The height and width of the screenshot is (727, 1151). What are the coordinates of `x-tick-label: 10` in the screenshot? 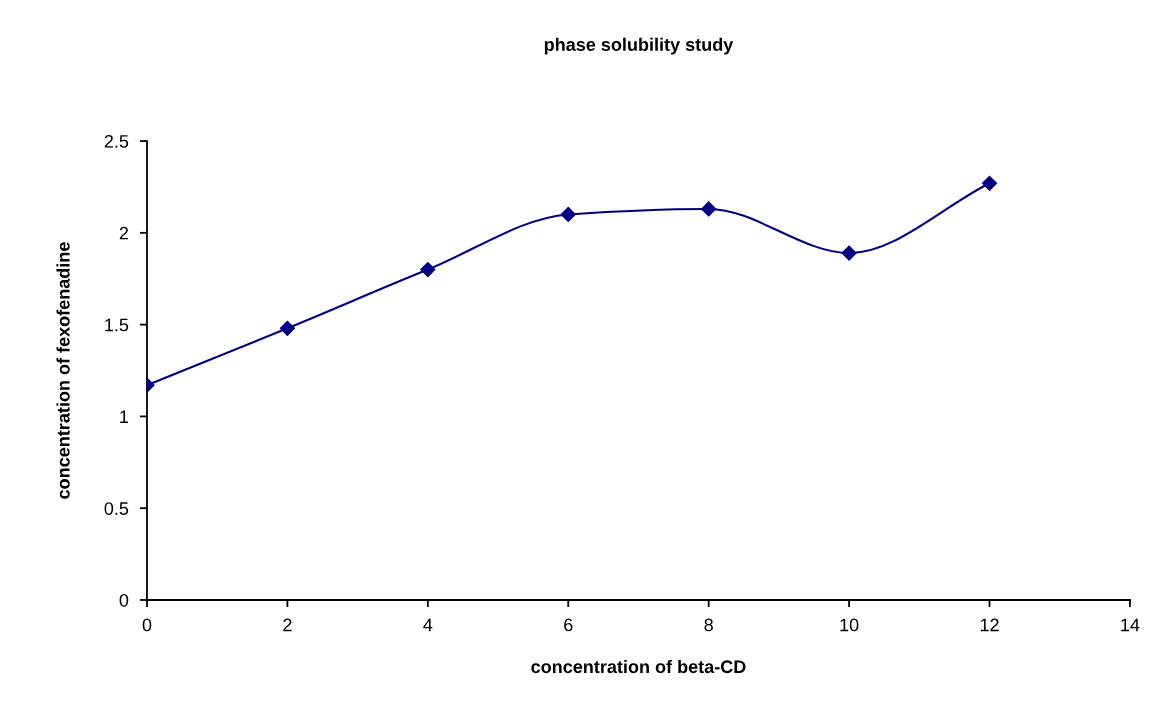 It's located at (849, 625).